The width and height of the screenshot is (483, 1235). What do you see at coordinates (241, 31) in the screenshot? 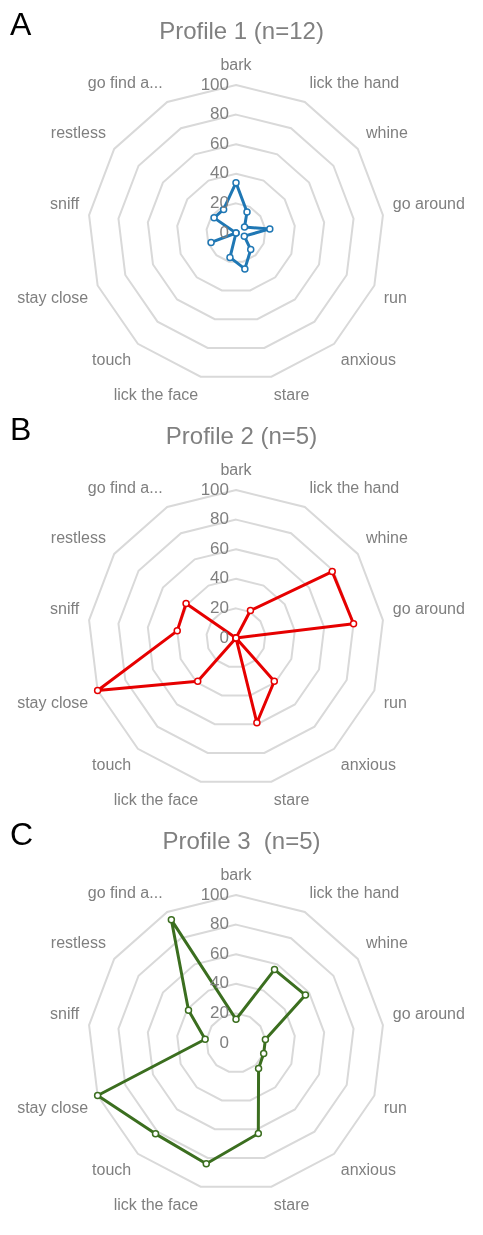
I see `chart-title: Profile 1 (n=12)` at bounding box center [241, 31].